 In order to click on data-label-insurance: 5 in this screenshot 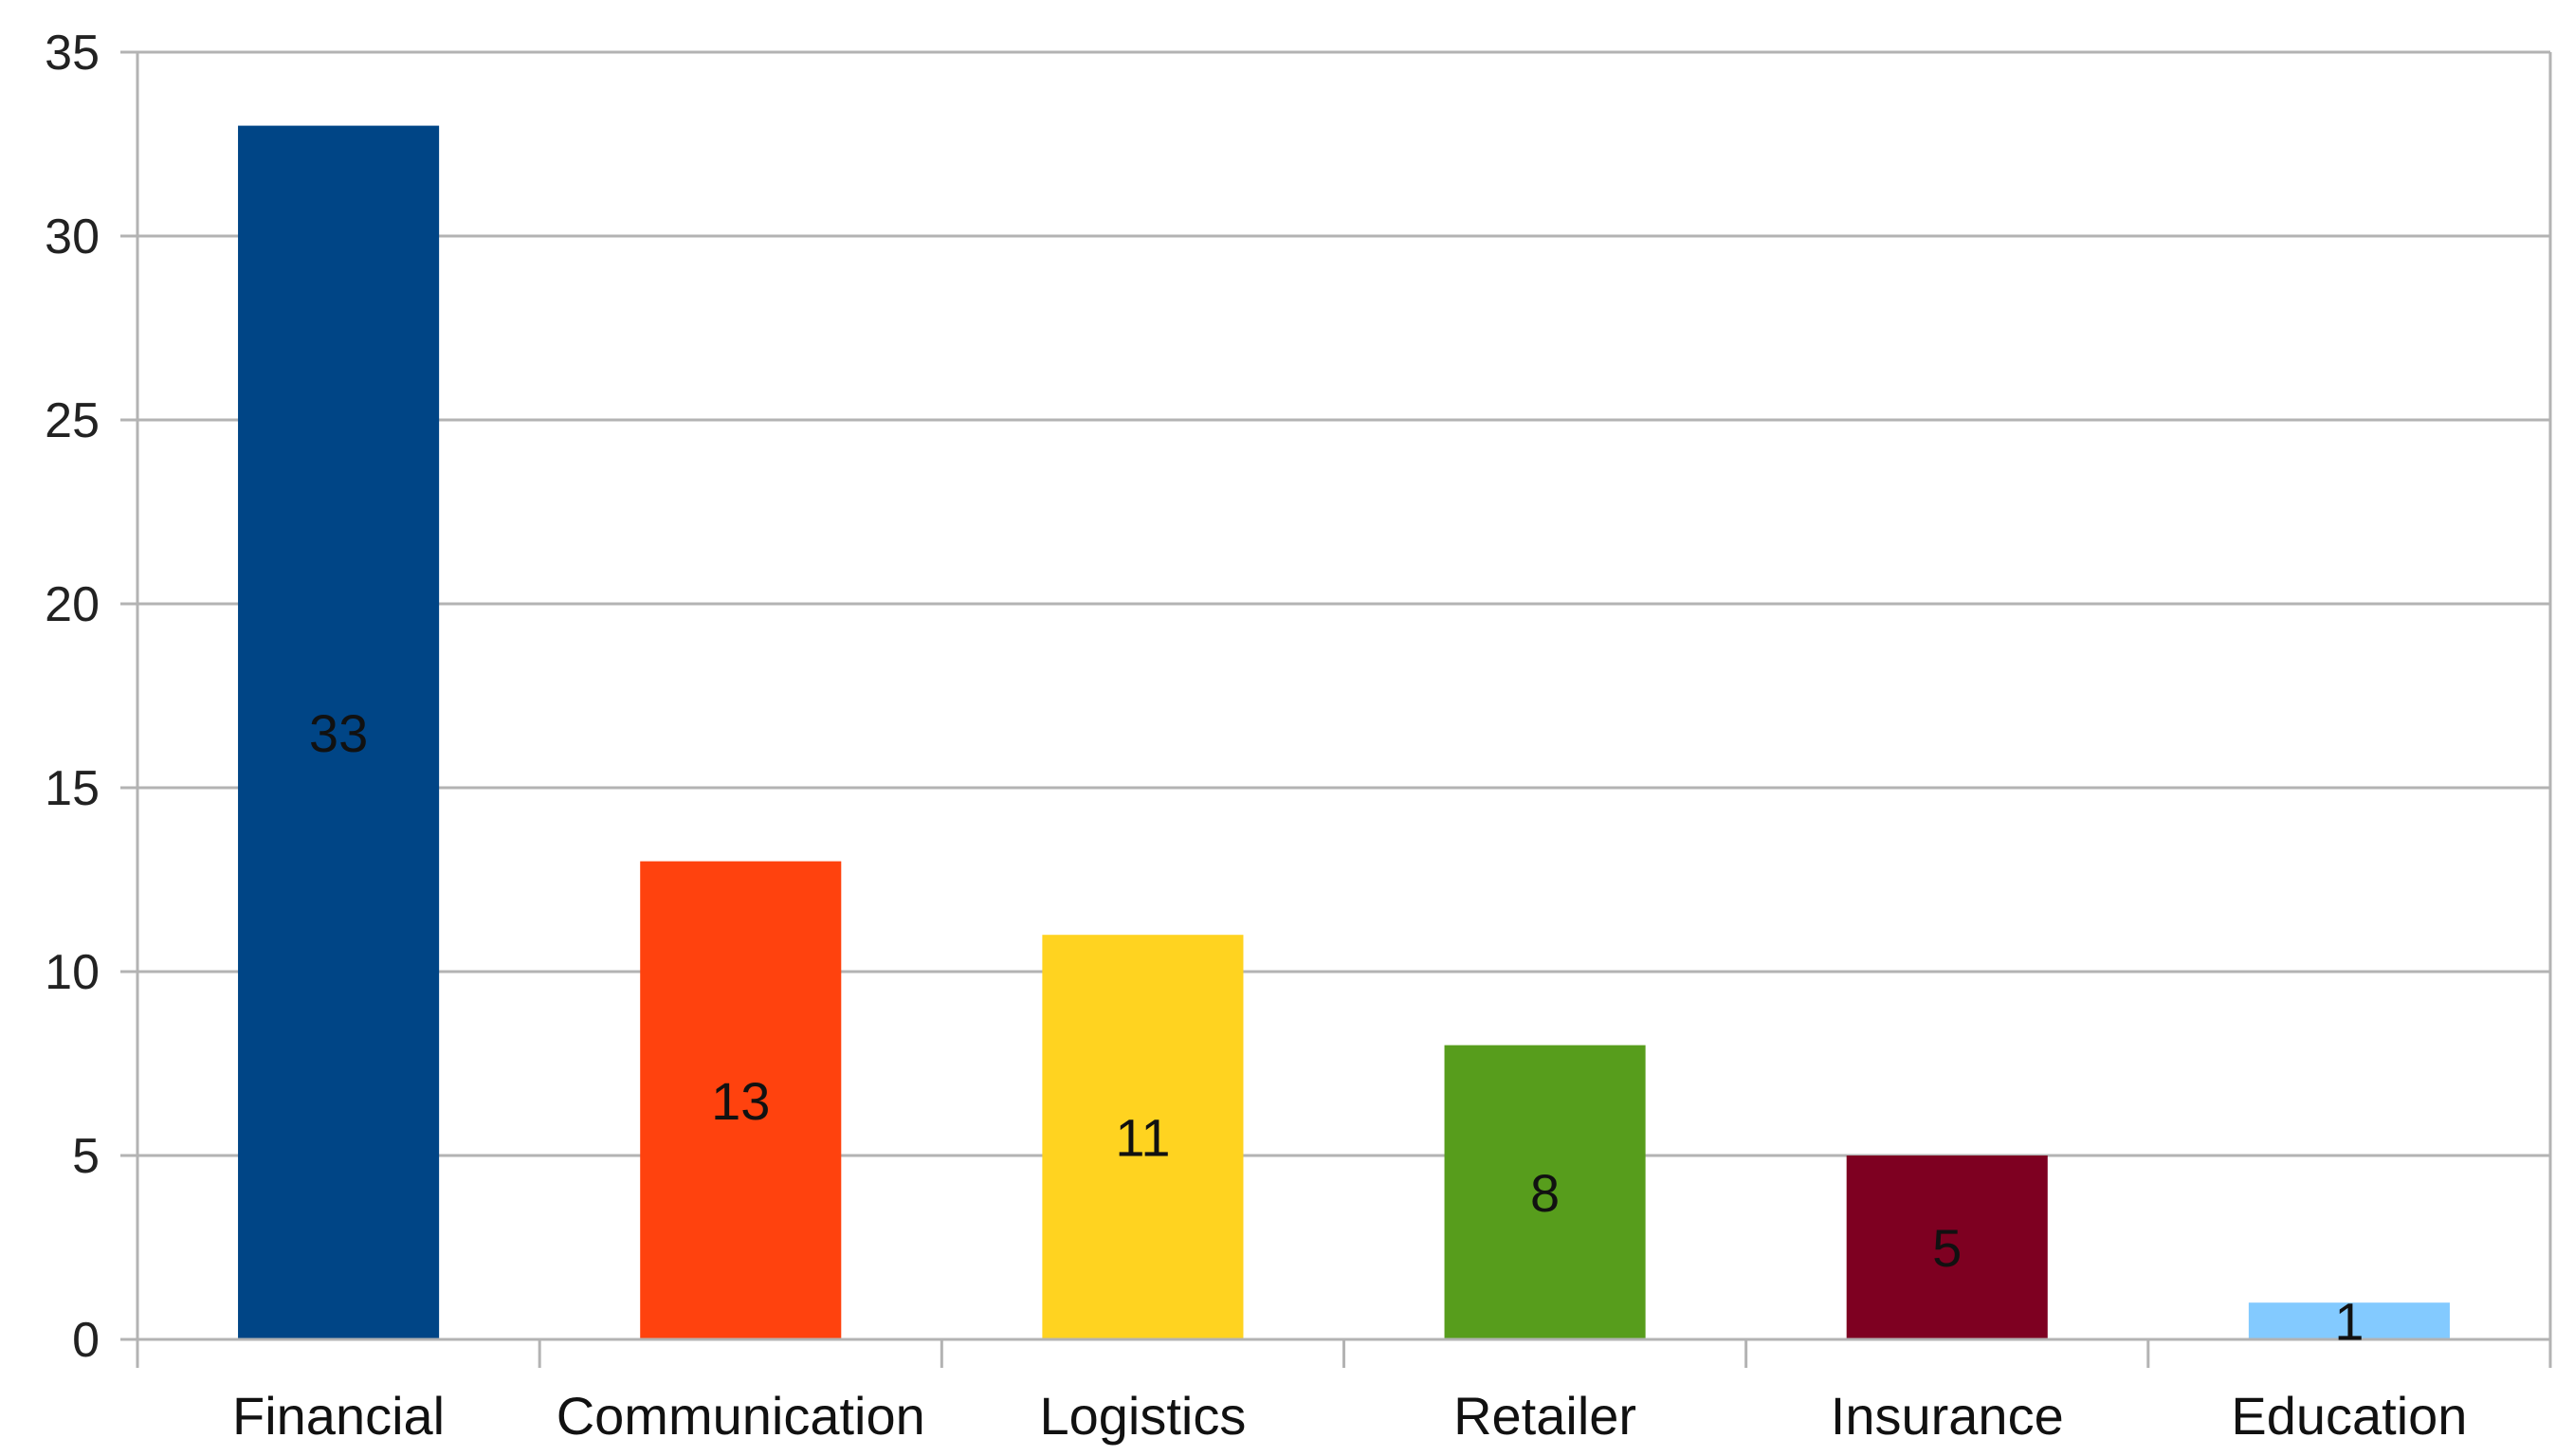, I will do `click(1947, 1248)`.